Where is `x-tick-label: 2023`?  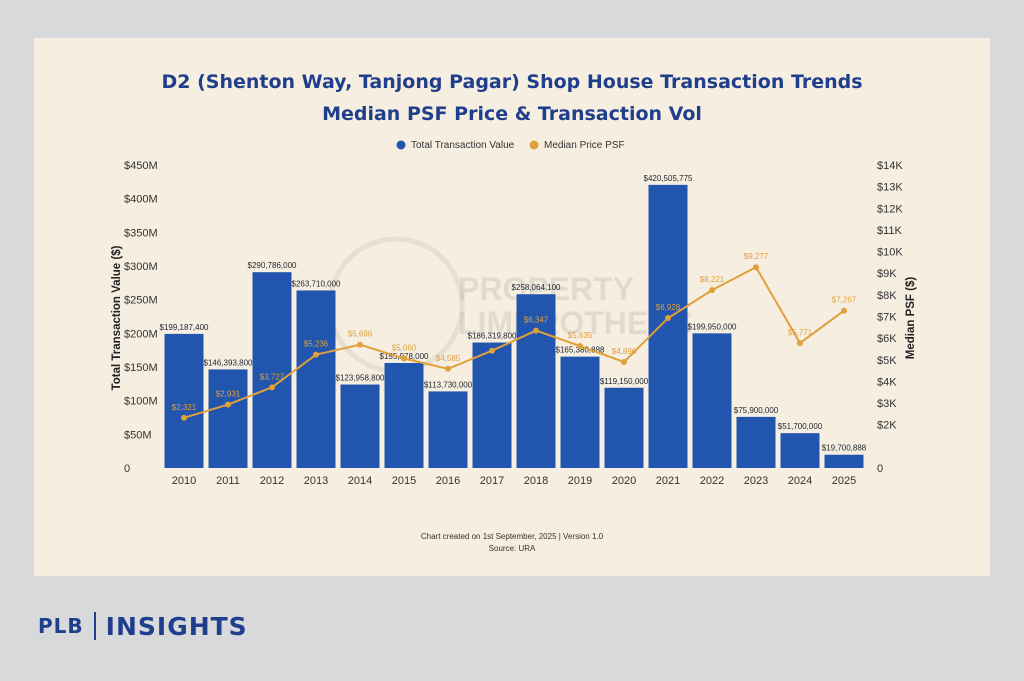 x-tick-label: 2023 is located at coordinates (756, 481).